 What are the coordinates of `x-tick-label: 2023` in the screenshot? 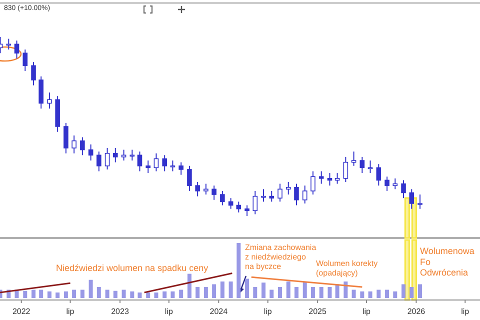 It's located at (120, 311).